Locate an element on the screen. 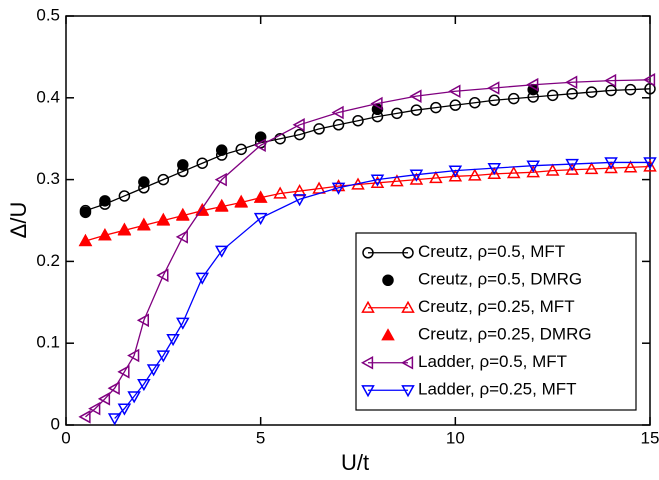 The width and height of the screenshot is (659, 480). legend-label: Creutz, ρ=0.5, MFT is located at coordinates (491, 251).